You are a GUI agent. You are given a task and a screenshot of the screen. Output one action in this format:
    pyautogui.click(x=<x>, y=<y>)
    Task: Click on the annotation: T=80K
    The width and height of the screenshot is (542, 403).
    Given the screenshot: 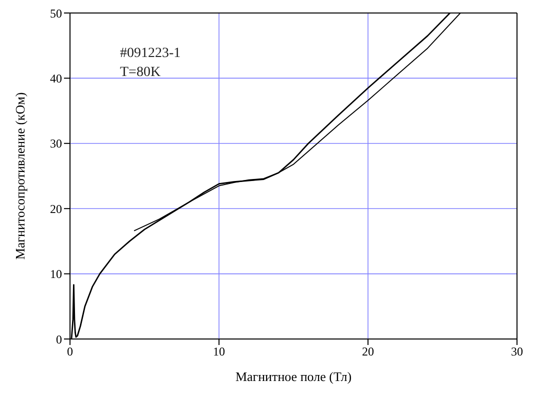 What is the action you would take?
    pyautogui.click(x=141, y=73)
    